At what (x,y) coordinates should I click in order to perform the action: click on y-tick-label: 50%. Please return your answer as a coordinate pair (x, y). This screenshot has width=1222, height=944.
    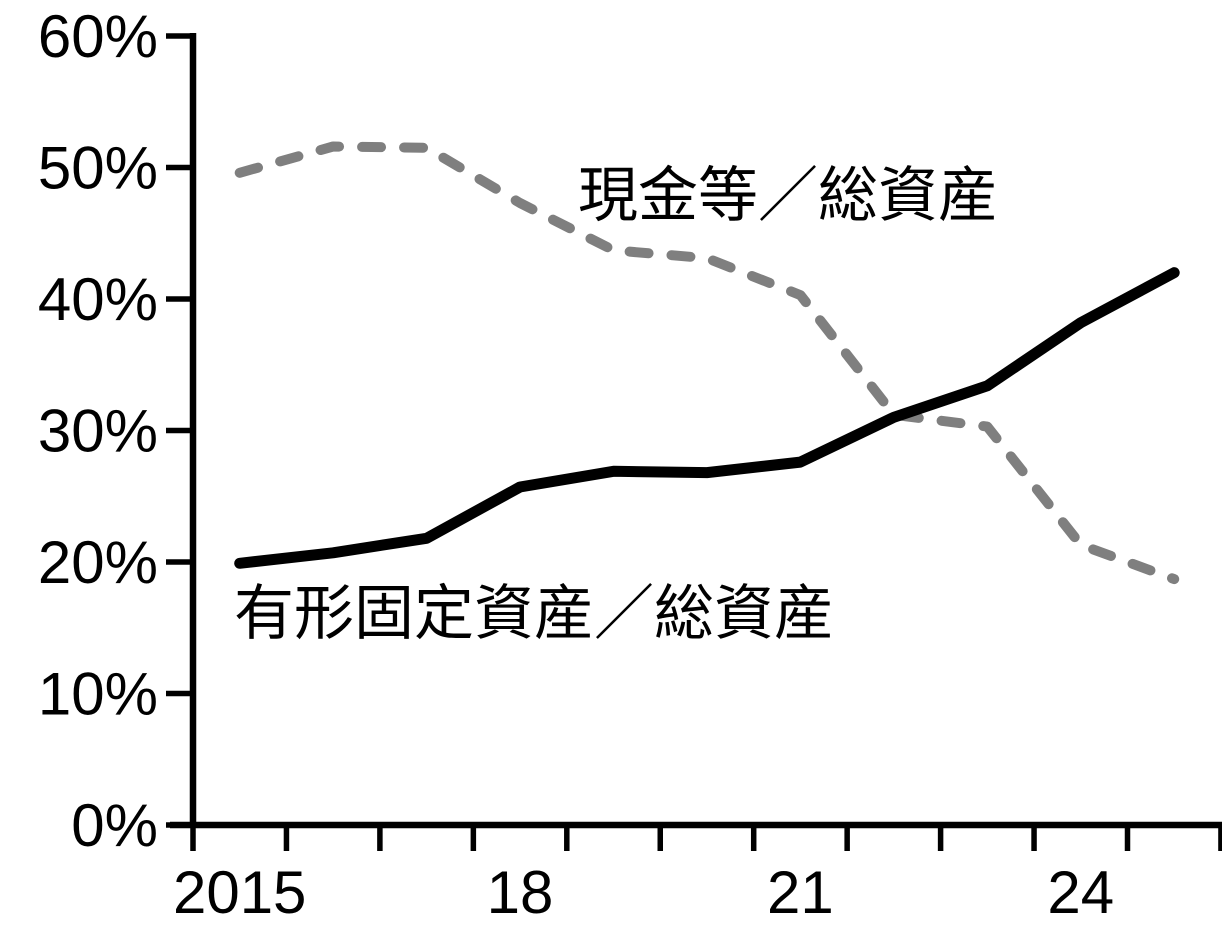
    Looking at the image, I should click on (98, 168).